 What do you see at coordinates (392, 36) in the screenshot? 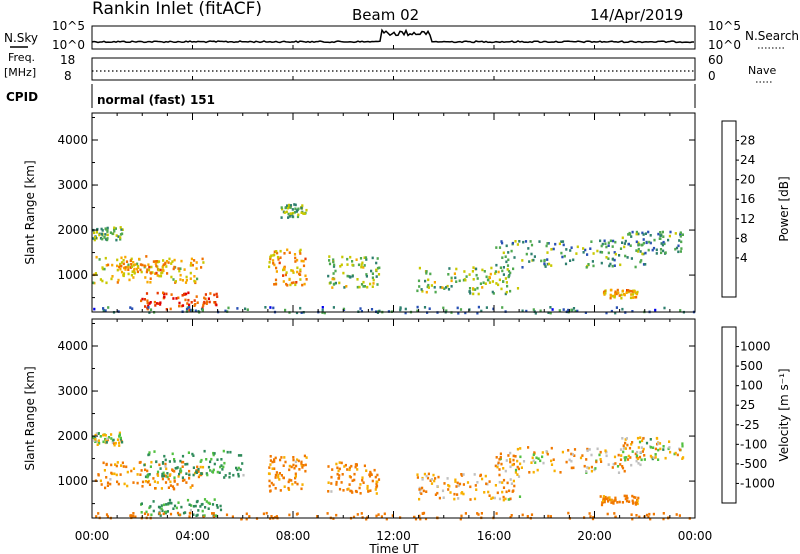
I see `nsky-series` at bounding box center [392, 36].